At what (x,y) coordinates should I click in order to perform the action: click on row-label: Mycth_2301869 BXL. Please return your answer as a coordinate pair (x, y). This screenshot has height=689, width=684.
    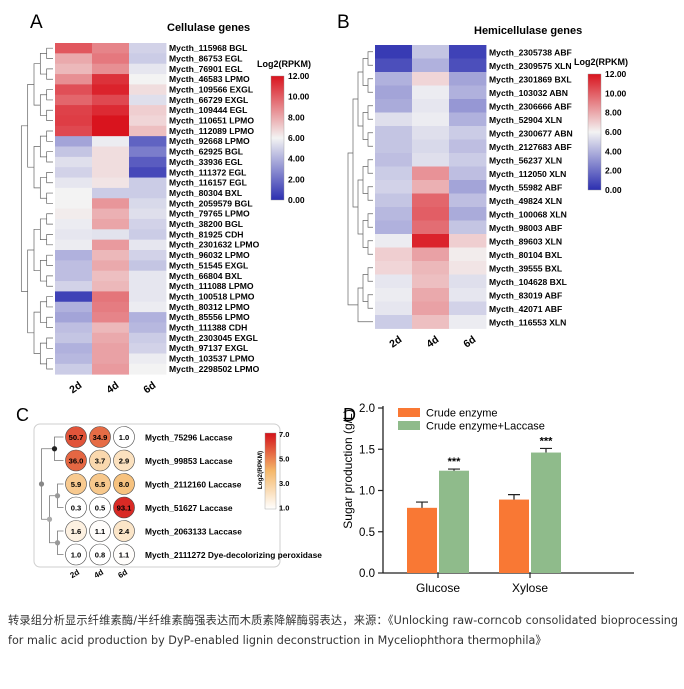
    Looking at the image, I should click on (530, 80).